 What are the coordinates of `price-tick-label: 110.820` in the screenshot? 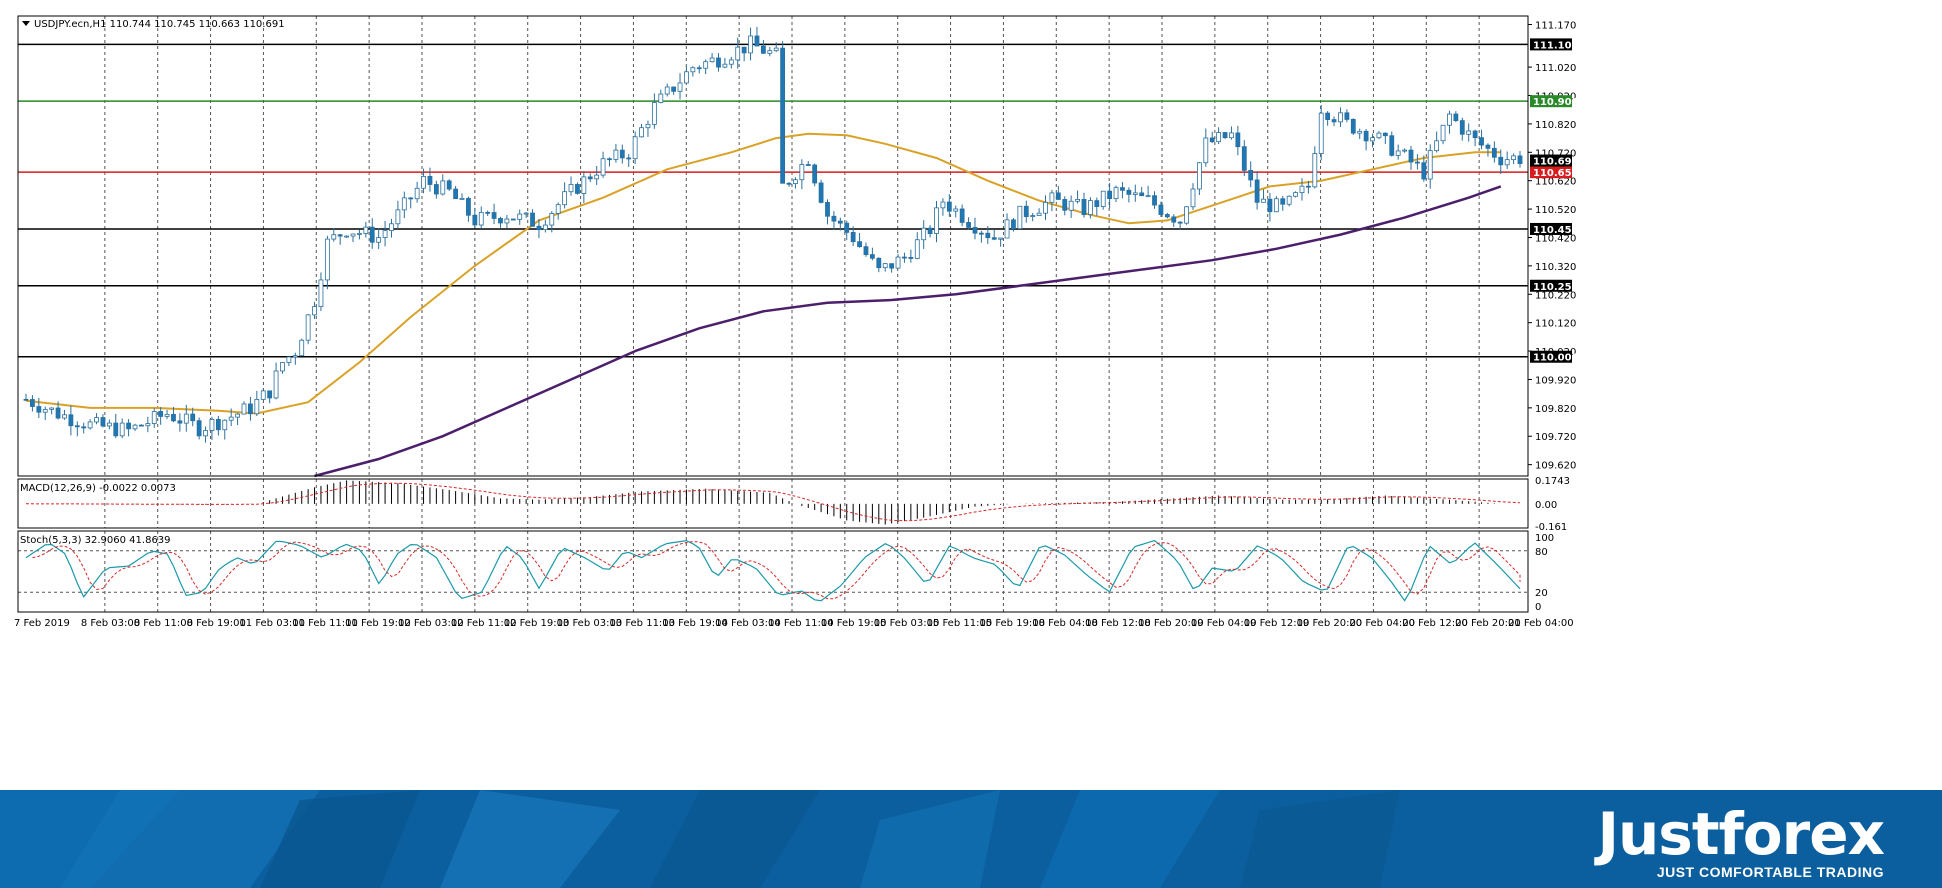 It's located at (1555, 125).